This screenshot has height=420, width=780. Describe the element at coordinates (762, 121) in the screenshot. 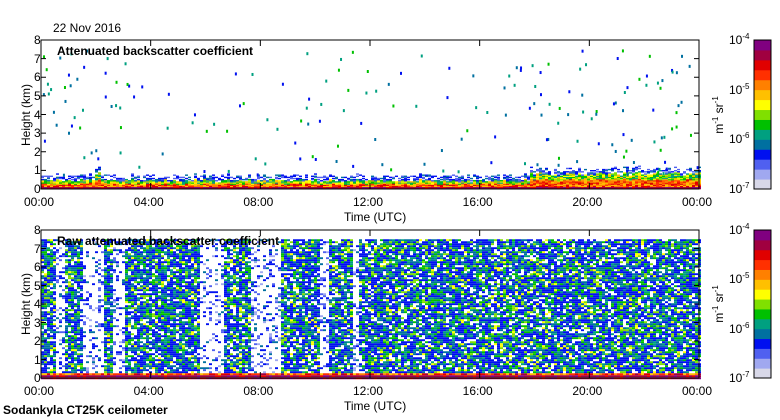

I see `colorbar-swatch` at that location.